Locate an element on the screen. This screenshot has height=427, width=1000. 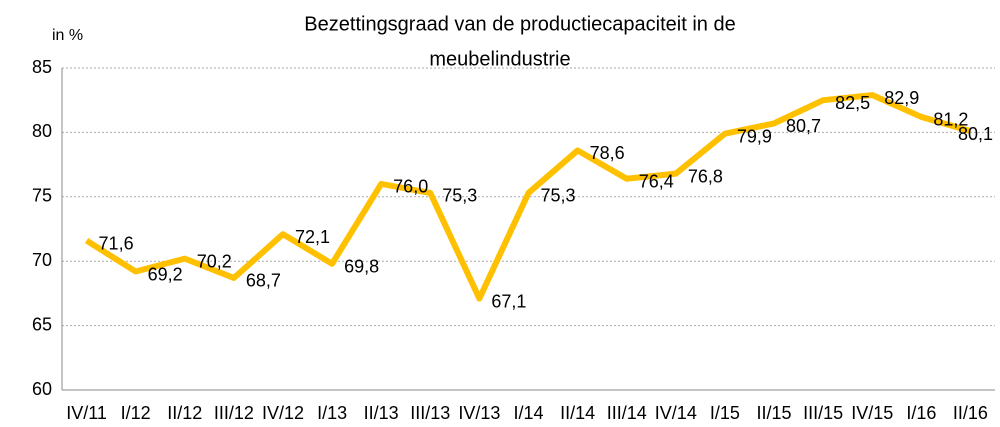
y-tick-label: 75 is located at coordinates (42, 196).